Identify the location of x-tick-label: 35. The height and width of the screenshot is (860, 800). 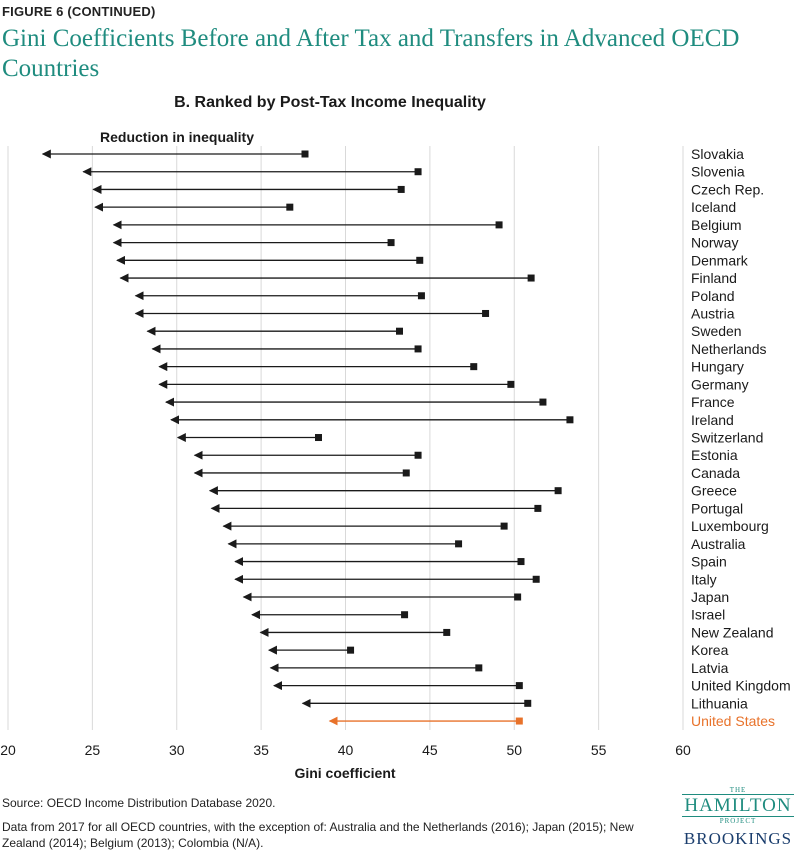
(261, 750).